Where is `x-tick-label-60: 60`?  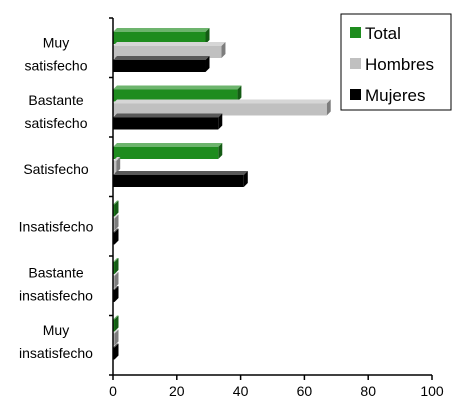 x-tick-label-60: 60 is located at coordinates (305, 391).